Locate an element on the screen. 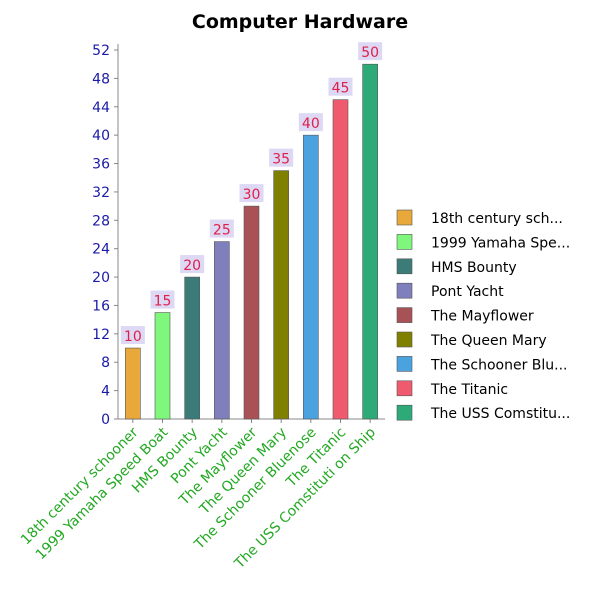  data-label: 20 is located at coordinates (192, 266).